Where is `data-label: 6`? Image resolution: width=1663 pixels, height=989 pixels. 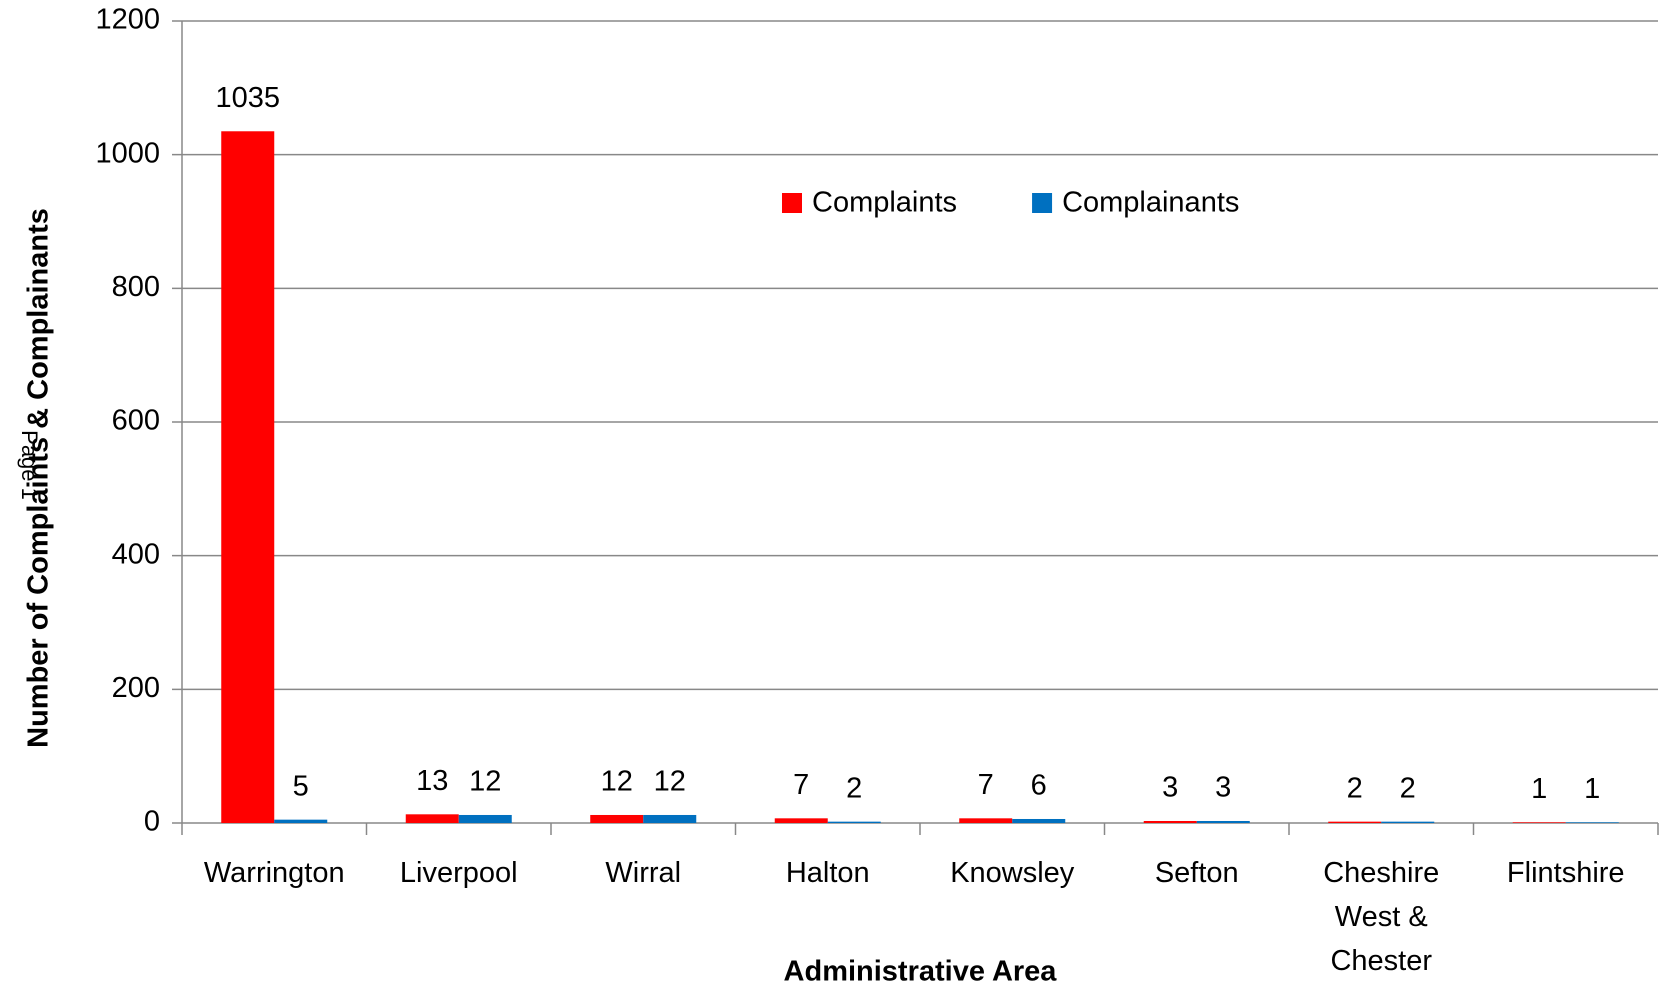 data-label: 6 is located at coordinates (1039, 786).